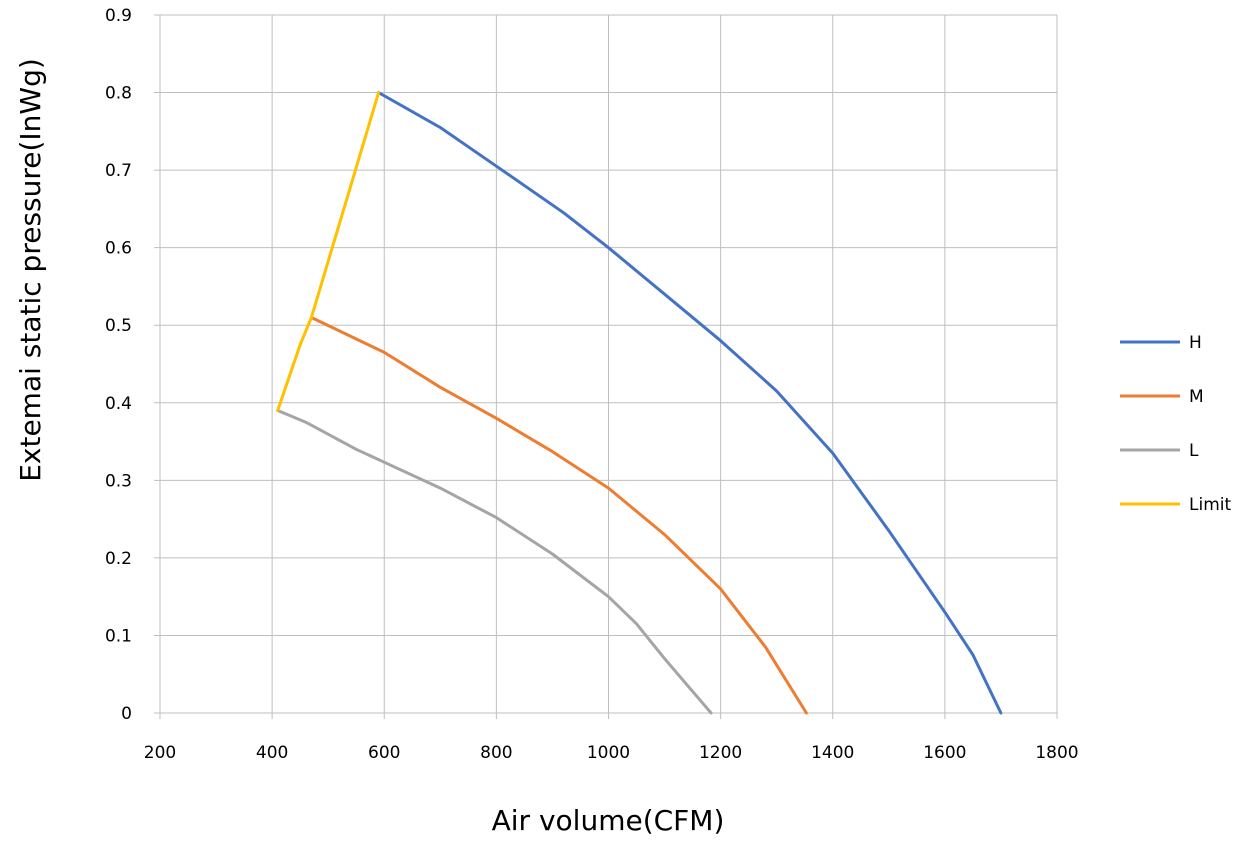 The image size is (1259, 848). Describe the element at coordinates (494, 562) in the screenshot. I see `series-line-l` at that location.